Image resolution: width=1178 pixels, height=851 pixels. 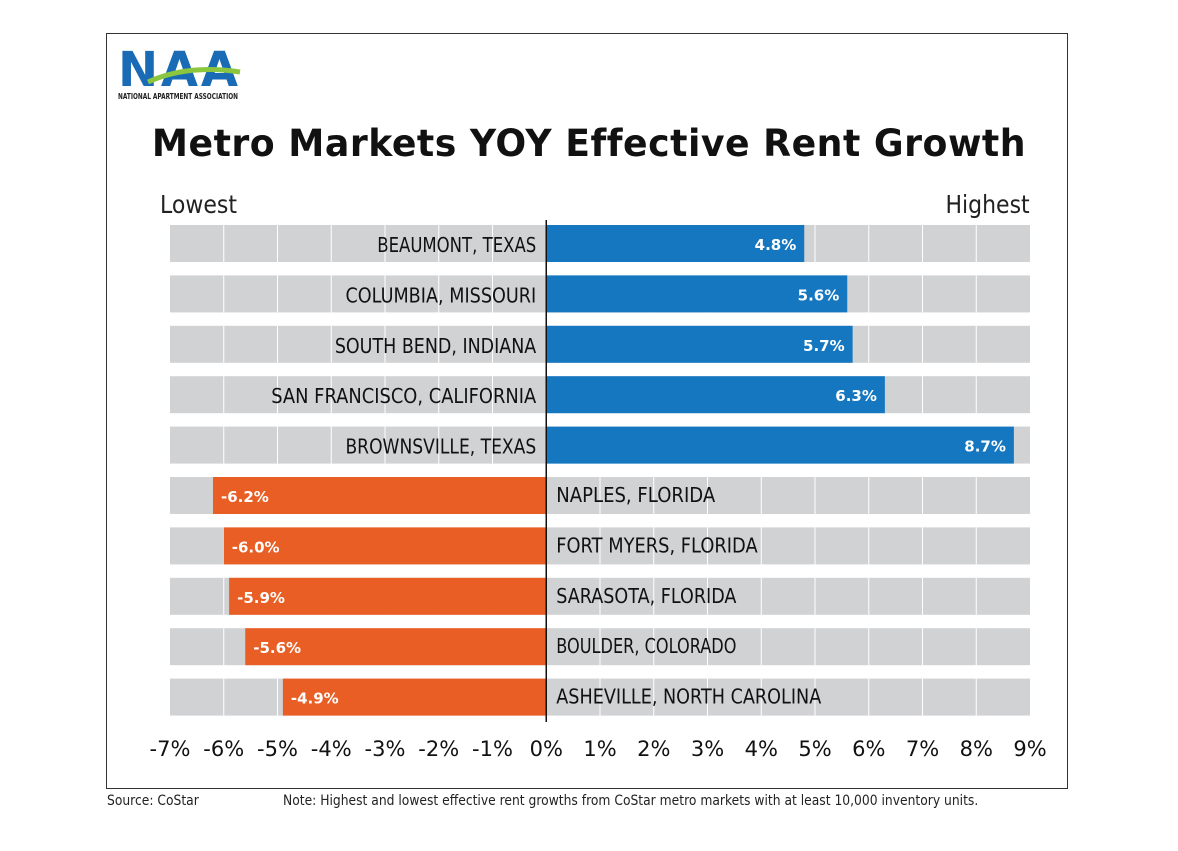 What do you see at coordinates (657, 545) in the screenshot?
I see `category-label: FORT MYERS, FLORIDA` at bounding box center [657, 545].